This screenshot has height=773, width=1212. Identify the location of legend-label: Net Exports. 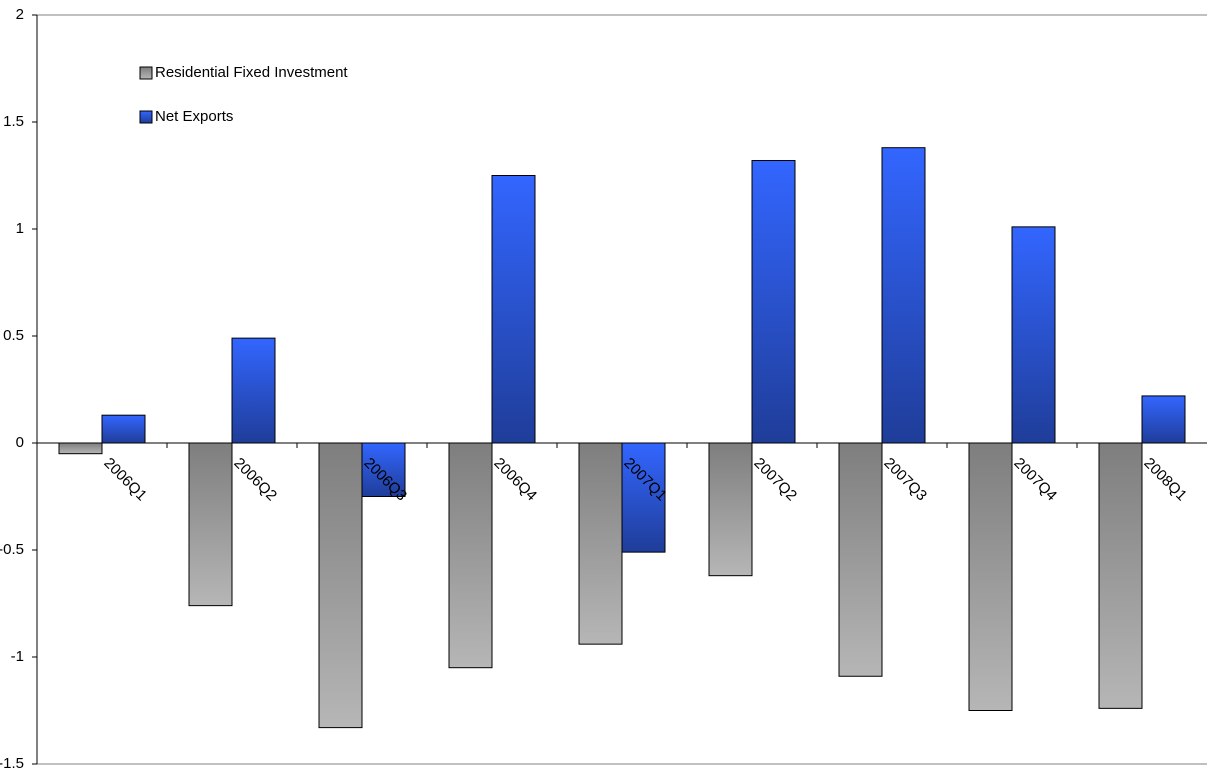
(194, 116).